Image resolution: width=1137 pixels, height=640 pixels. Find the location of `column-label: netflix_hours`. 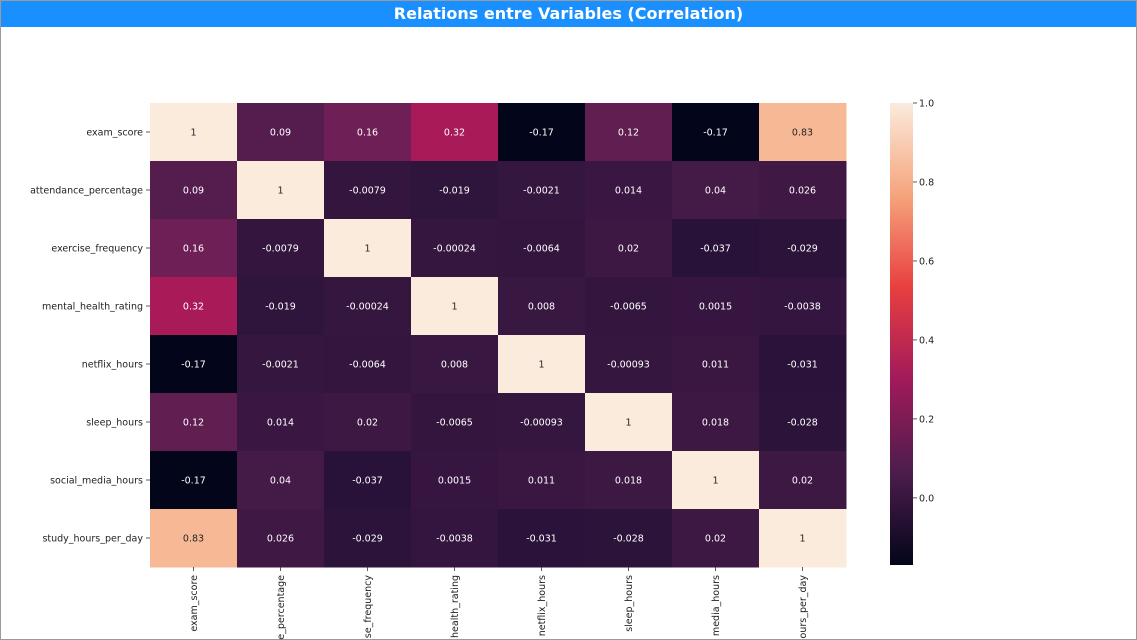

column-label: netflix_hours is located at coordinates (542, 605).